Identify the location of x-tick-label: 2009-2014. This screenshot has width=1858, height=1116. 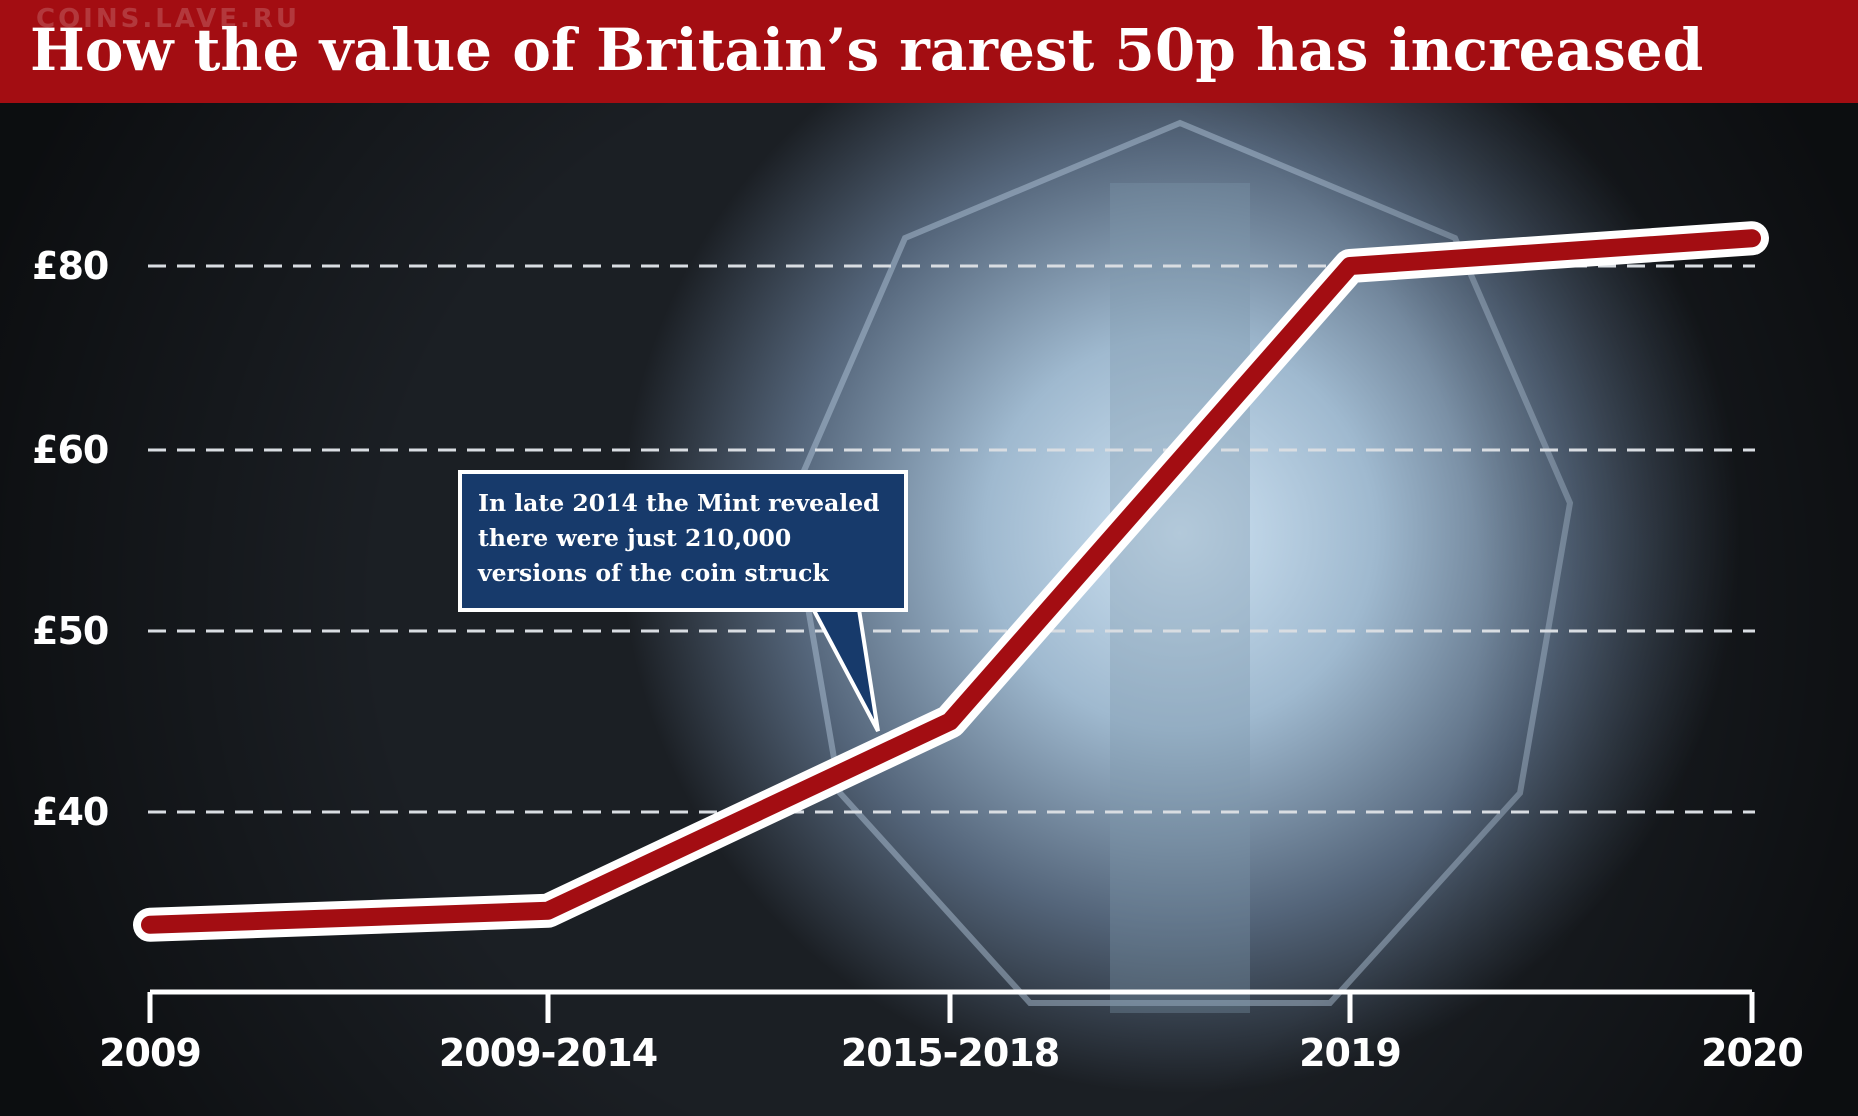
(548, 1053).